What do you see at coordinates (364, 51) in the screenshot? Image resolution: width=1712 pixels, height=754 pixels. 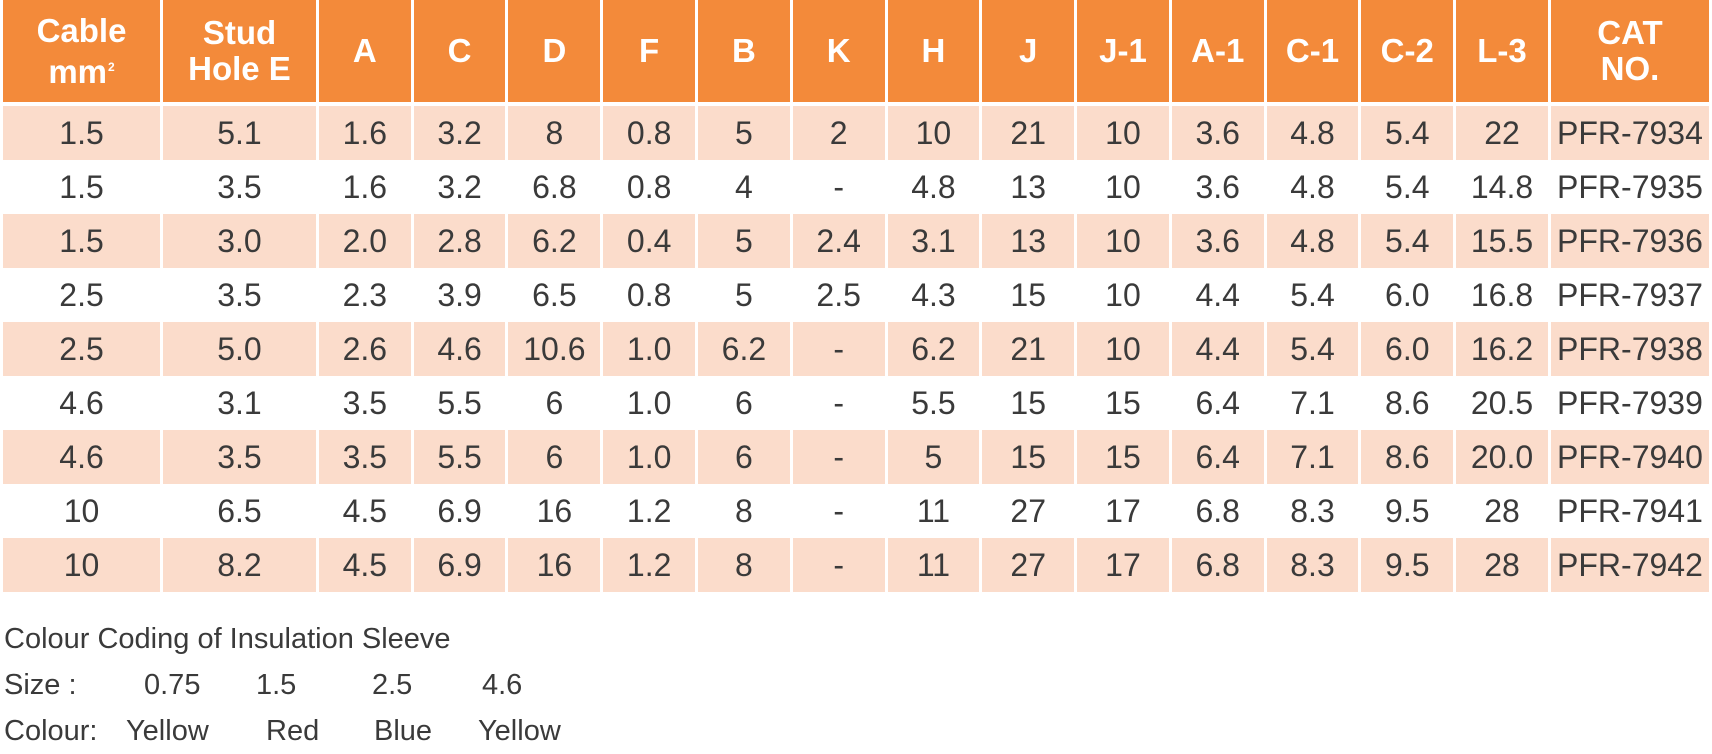 I see `col-header-a: A` at bounding box center [364, 51].